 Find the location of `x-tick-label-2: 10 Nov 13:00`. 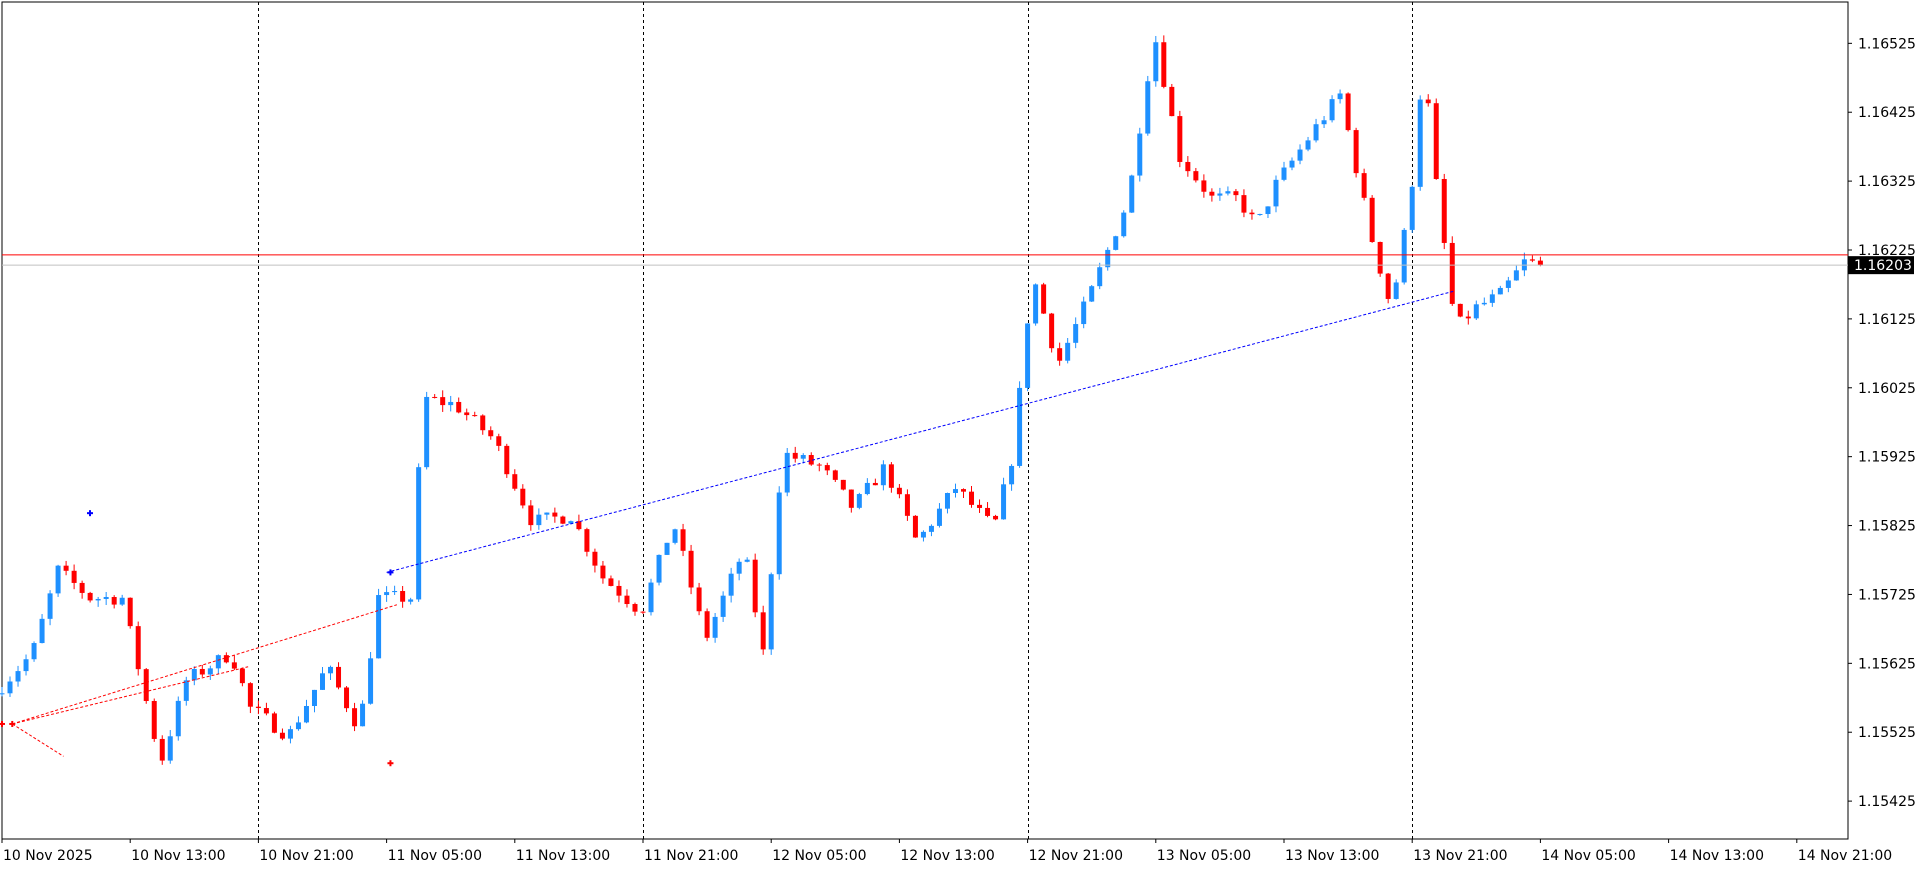

x-tick-label-2: 10 Nov 13:00 is located at coordinates (178, 856).